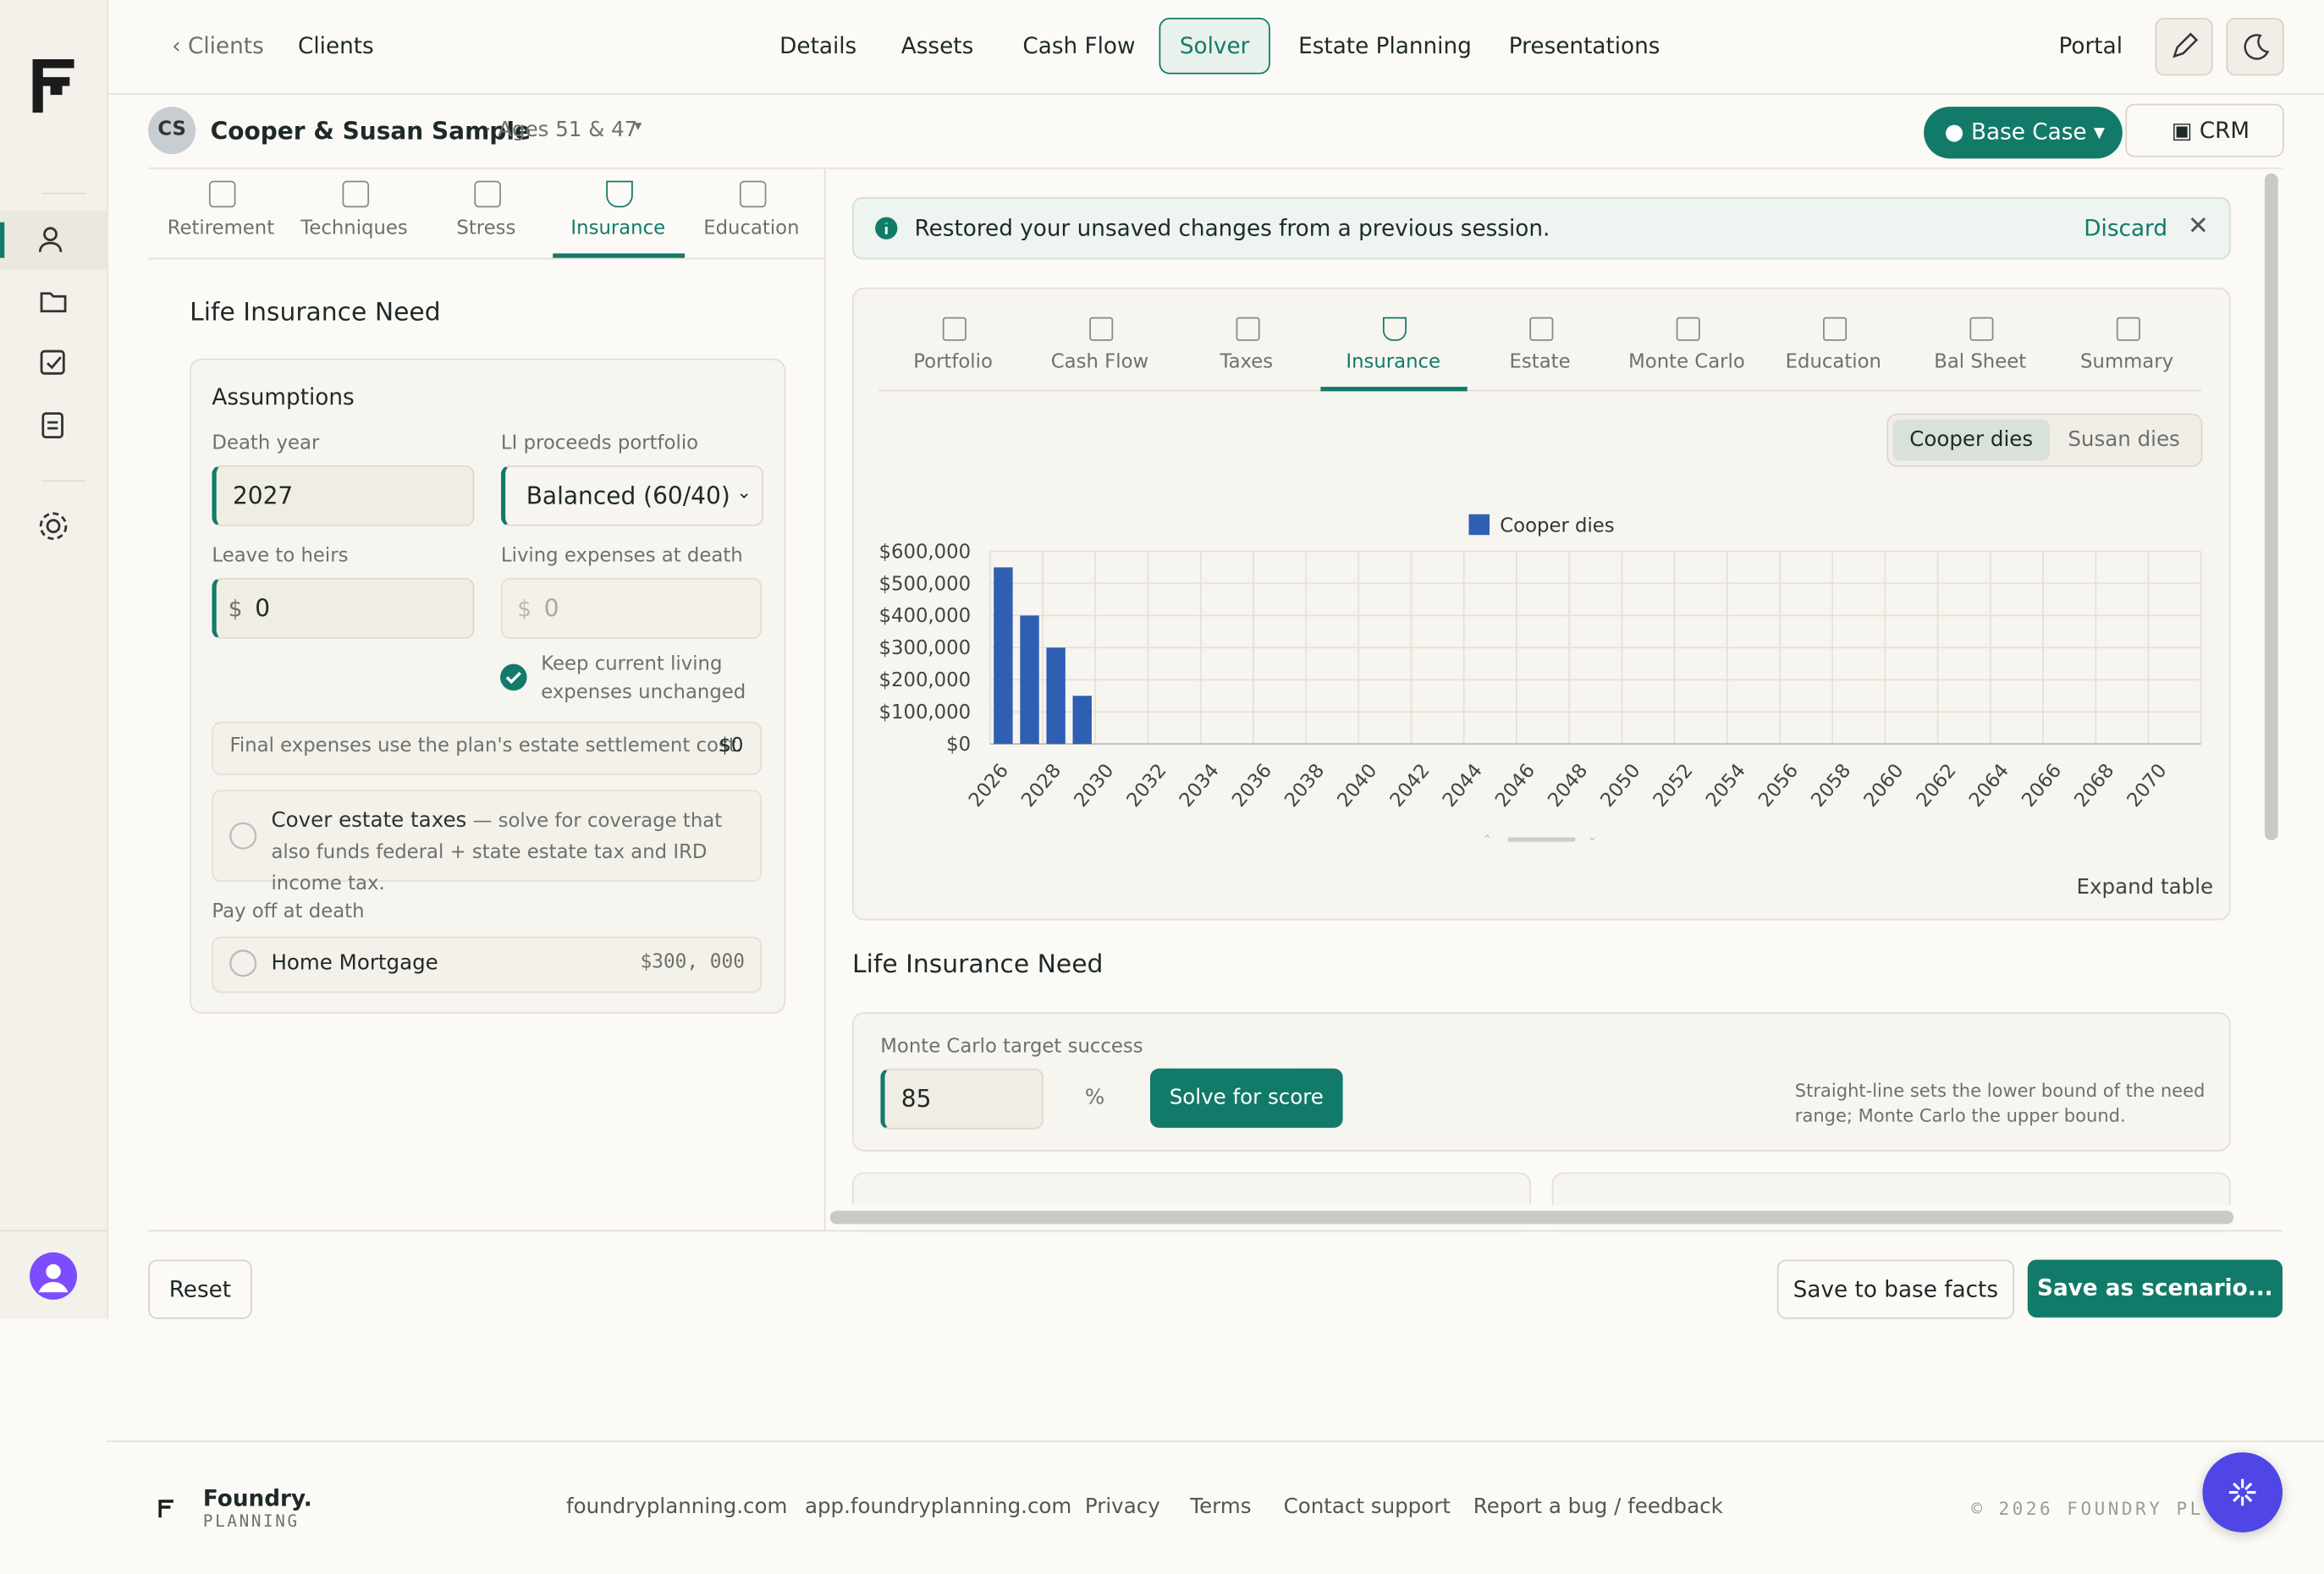 The image size is (2324, 1574). I want to click on scenario-button: ● Base Case ▾, so click(2024, 133).